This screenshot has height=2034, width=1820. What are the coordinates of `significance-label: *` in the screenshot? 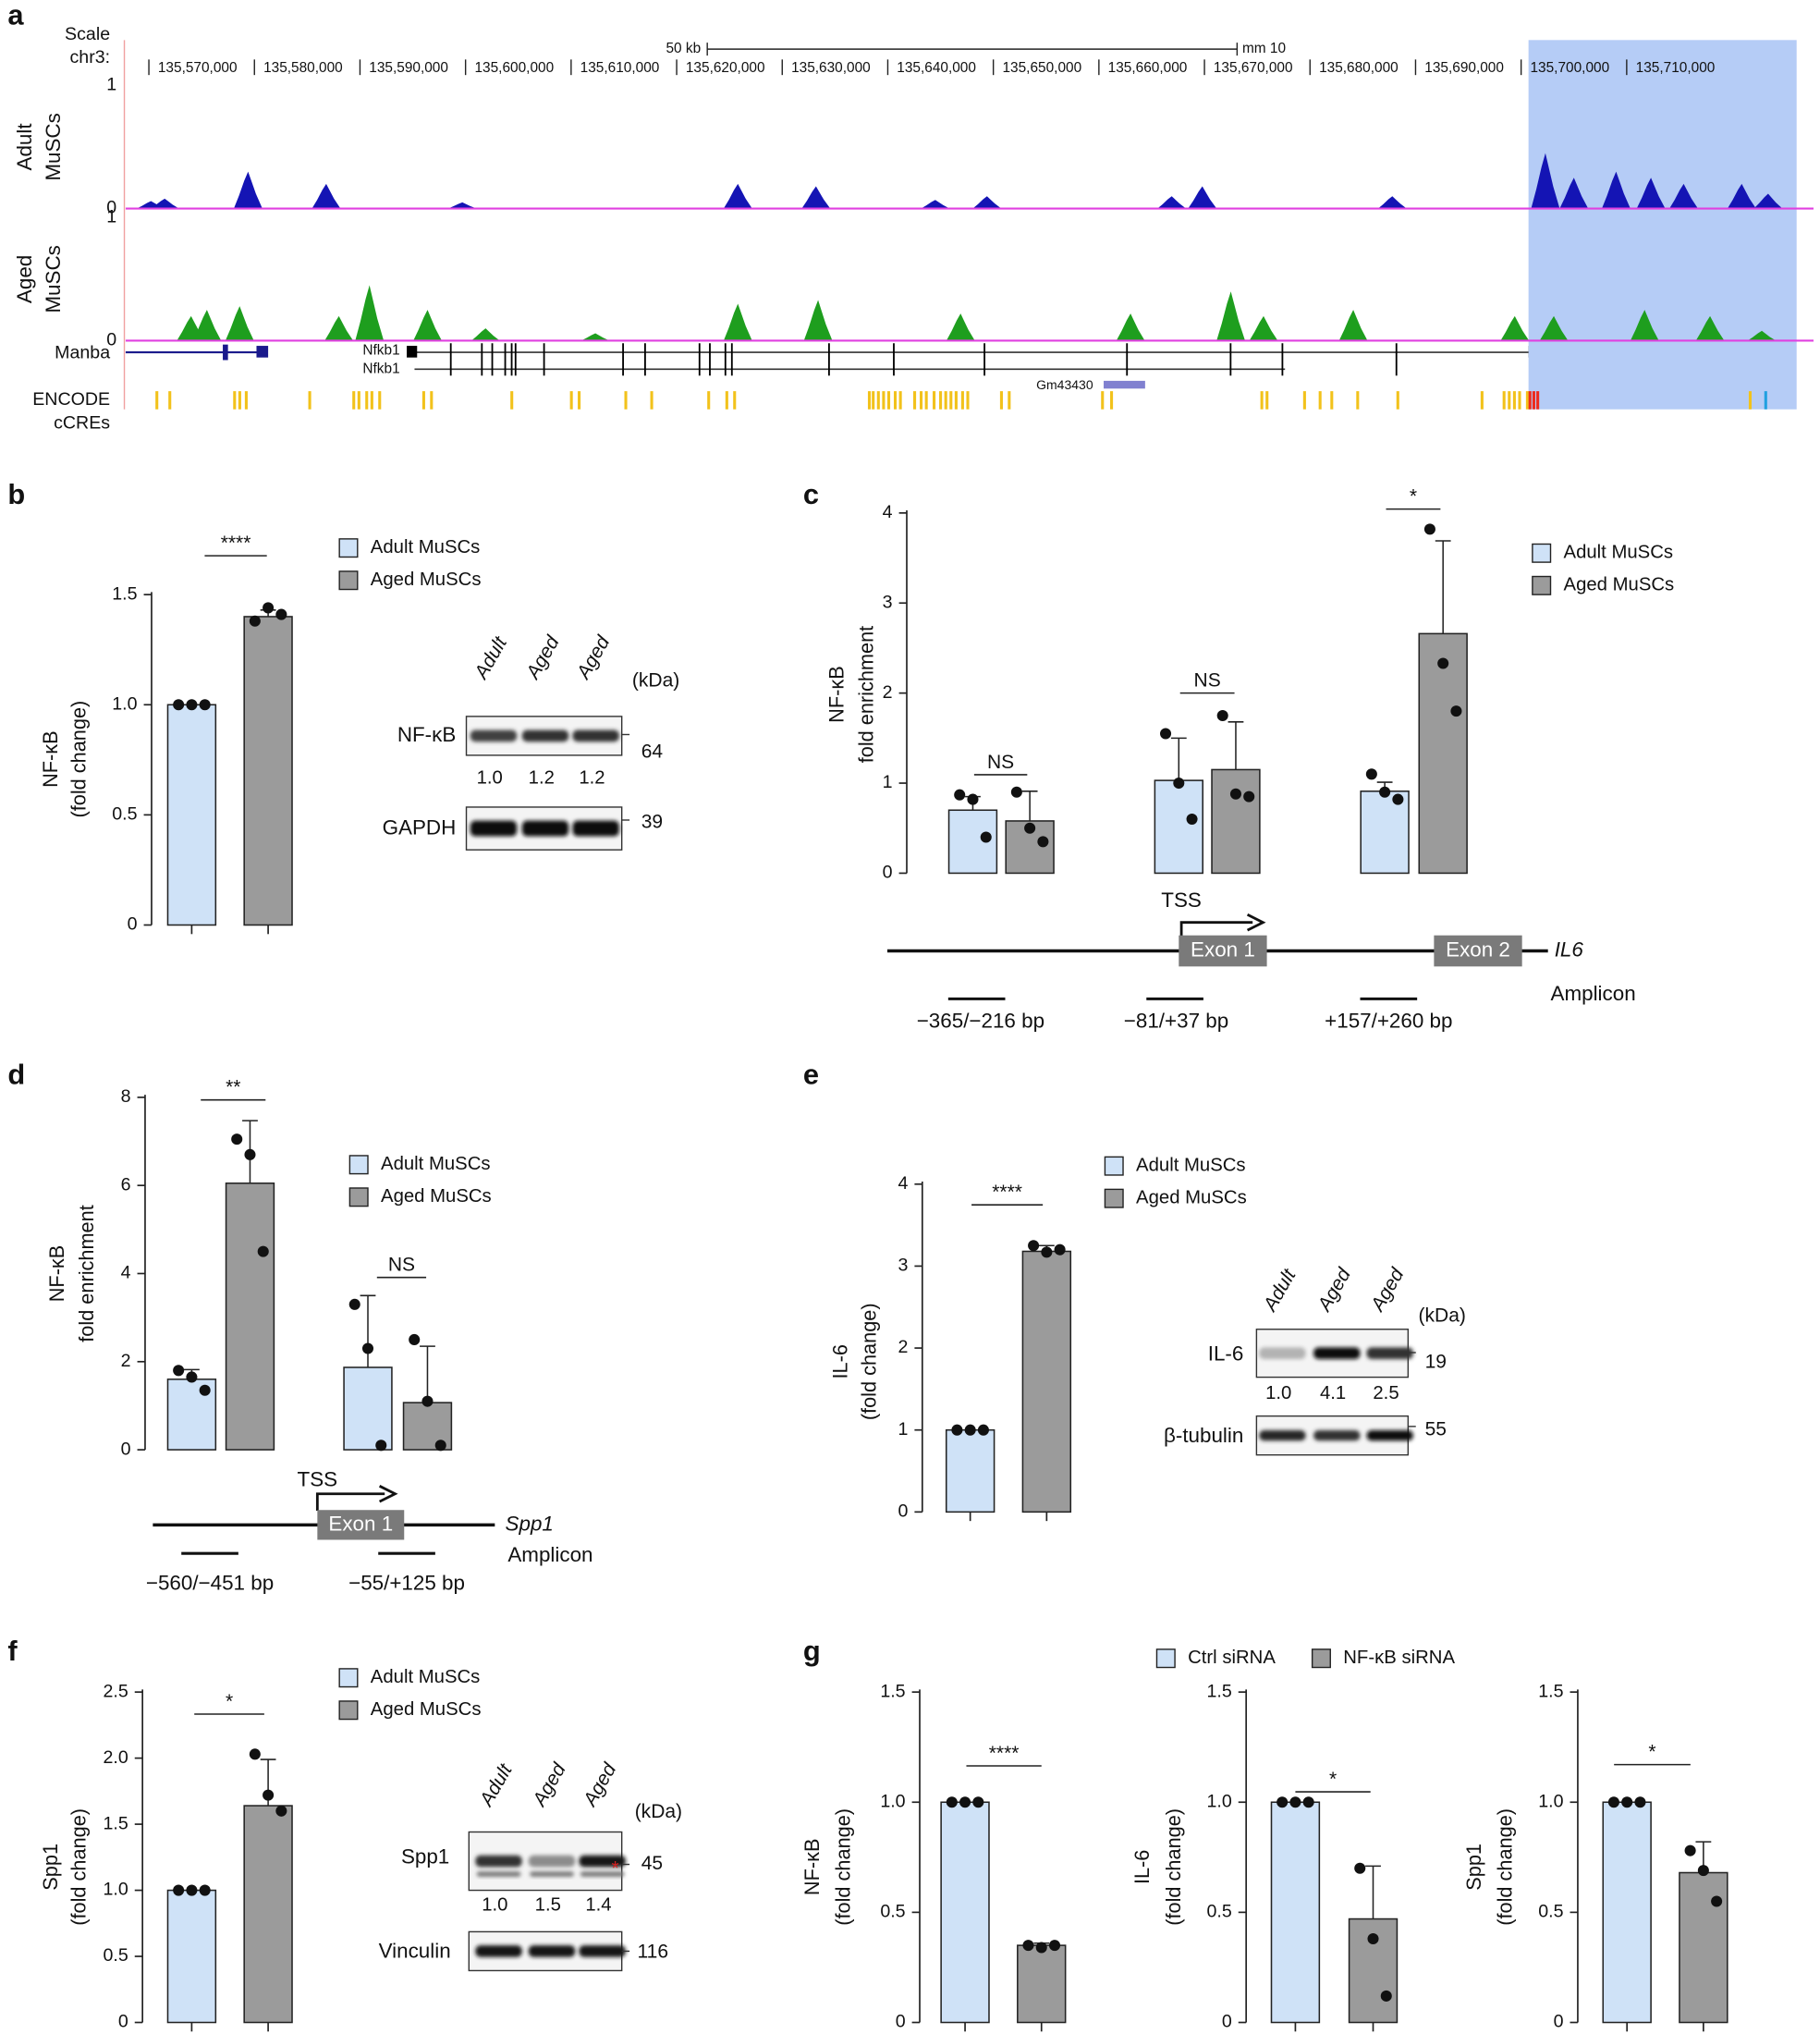 It's located at (1333, 1780).